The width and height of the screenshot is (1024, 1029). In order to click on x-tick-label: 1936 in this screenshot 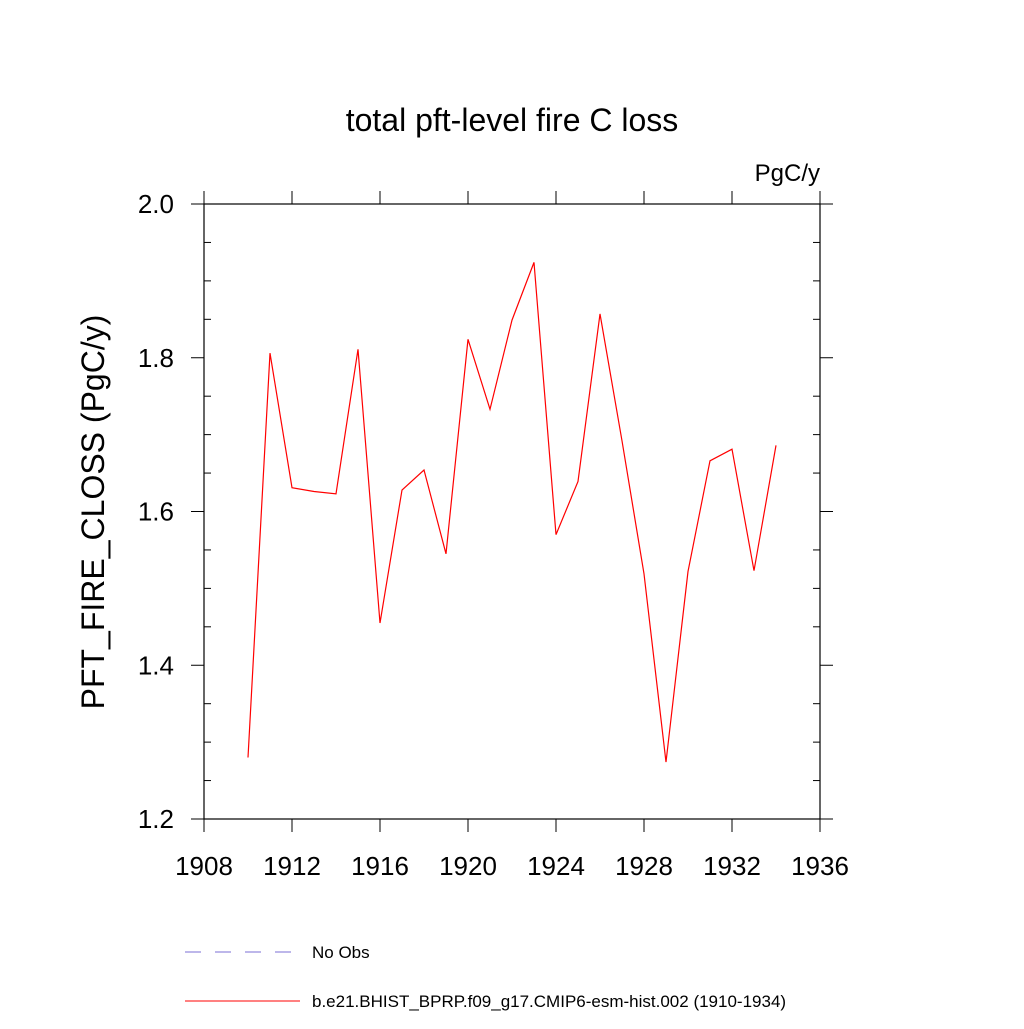, I will do `click(820, 866)`.